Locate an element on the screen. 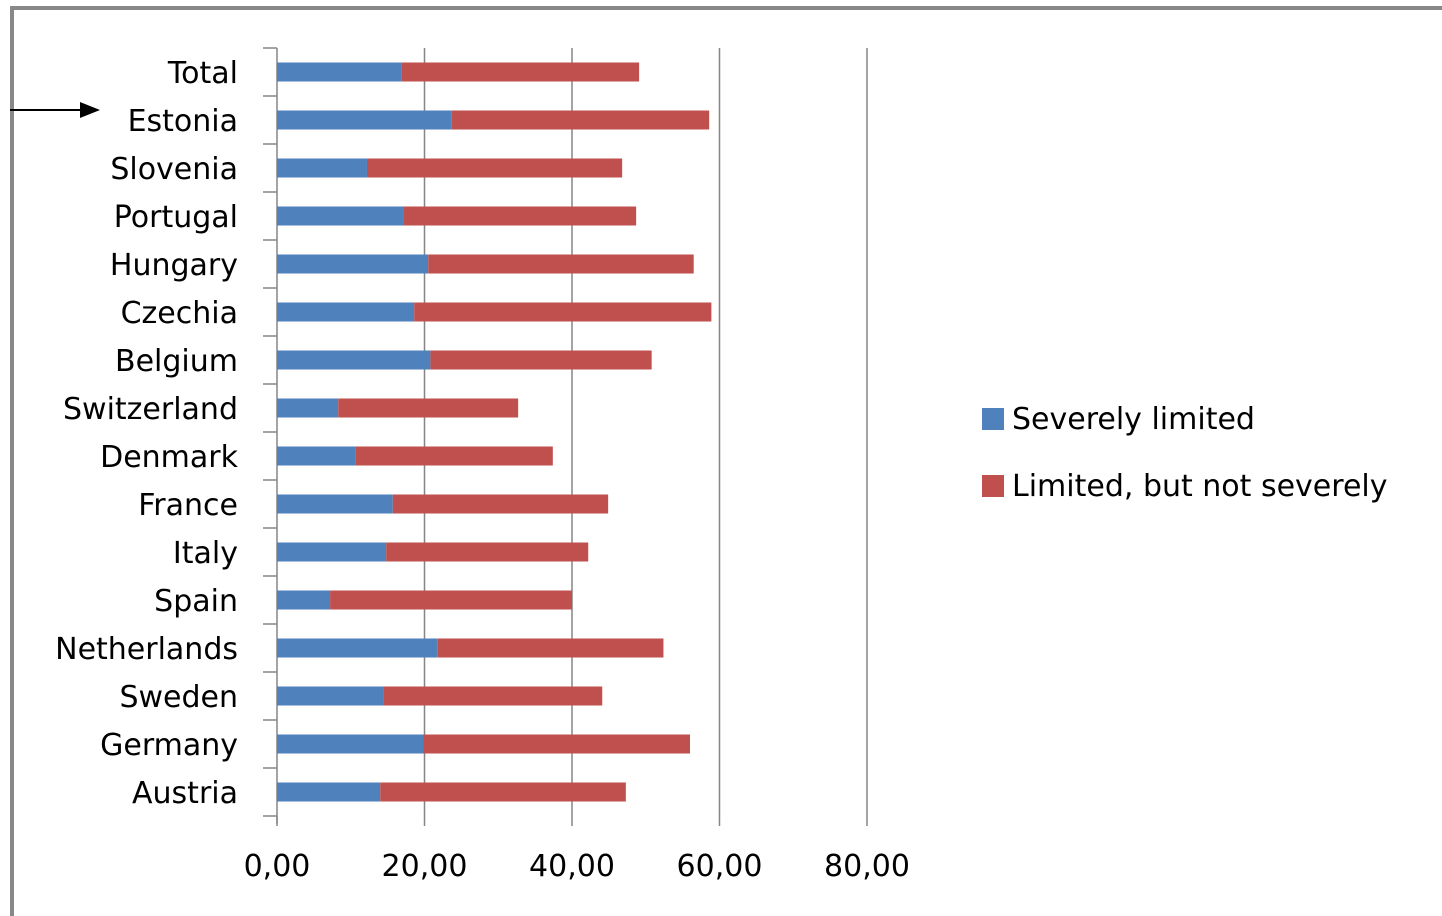  category-label: France is located at coordinates (188, 505).